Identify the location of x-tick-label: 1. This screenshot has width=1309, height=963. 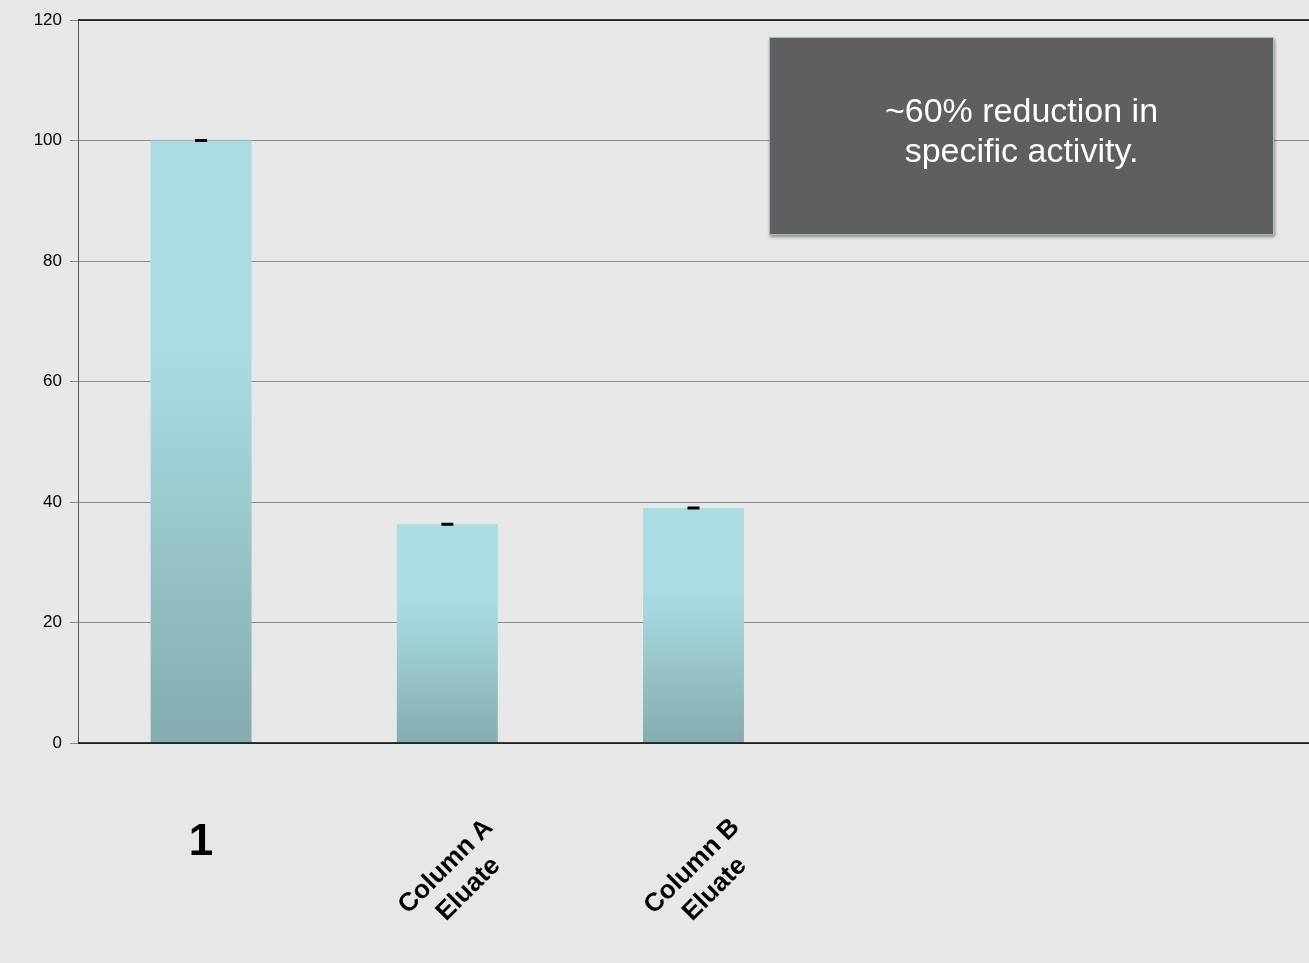
(201, 840).